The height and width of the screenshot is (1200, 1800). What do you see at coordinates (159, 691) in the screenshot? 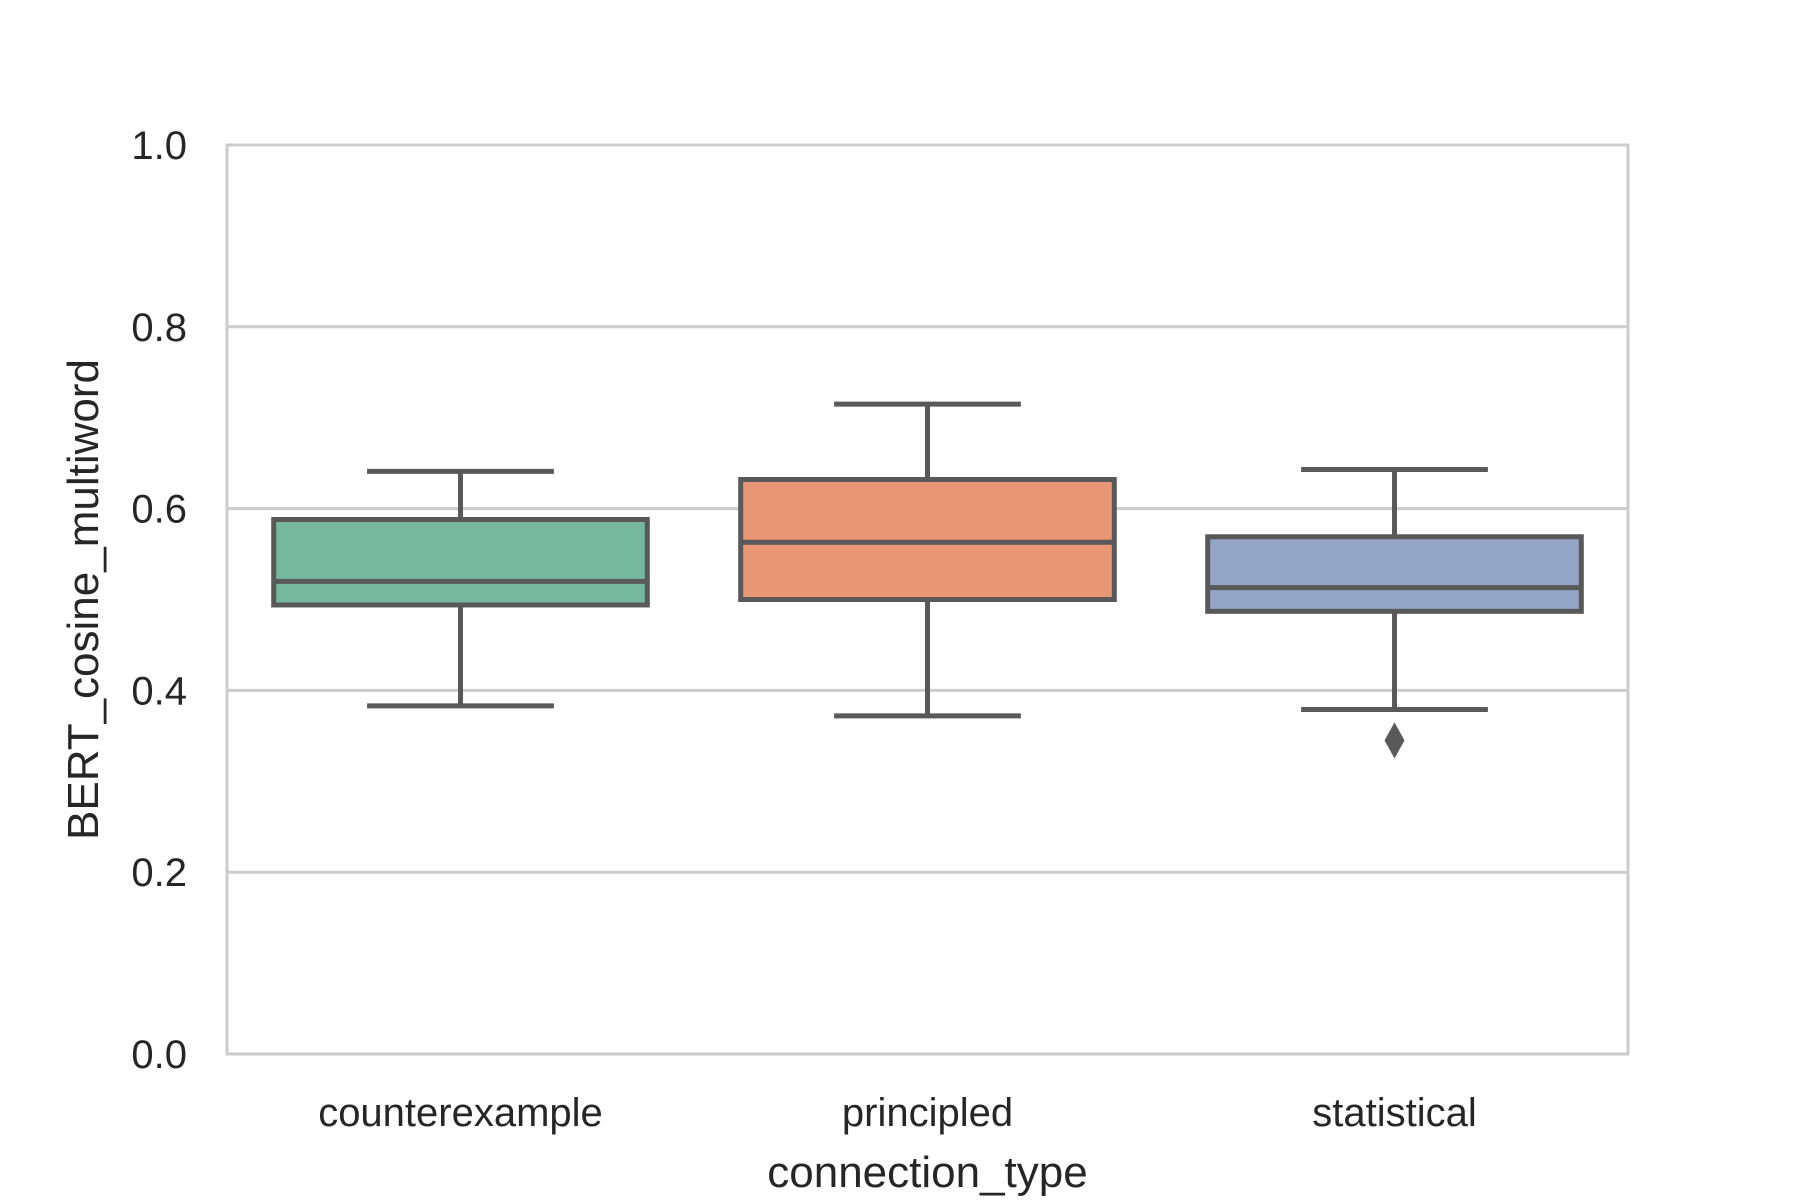
I see `y-tick-label: 0.4` at bounding box center [159, 691].